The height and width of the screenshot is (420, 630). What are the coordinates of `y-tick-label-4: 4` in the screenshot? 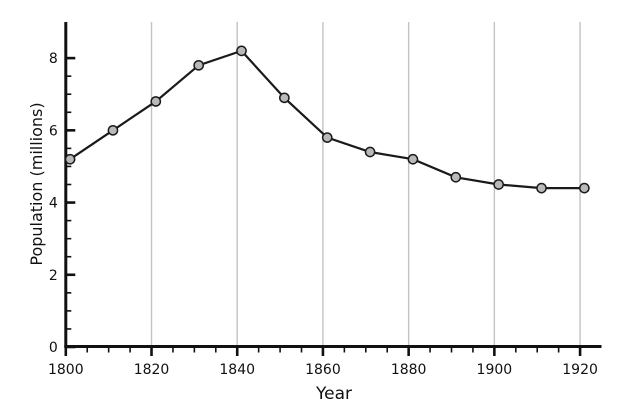 It's located at (53, 204).